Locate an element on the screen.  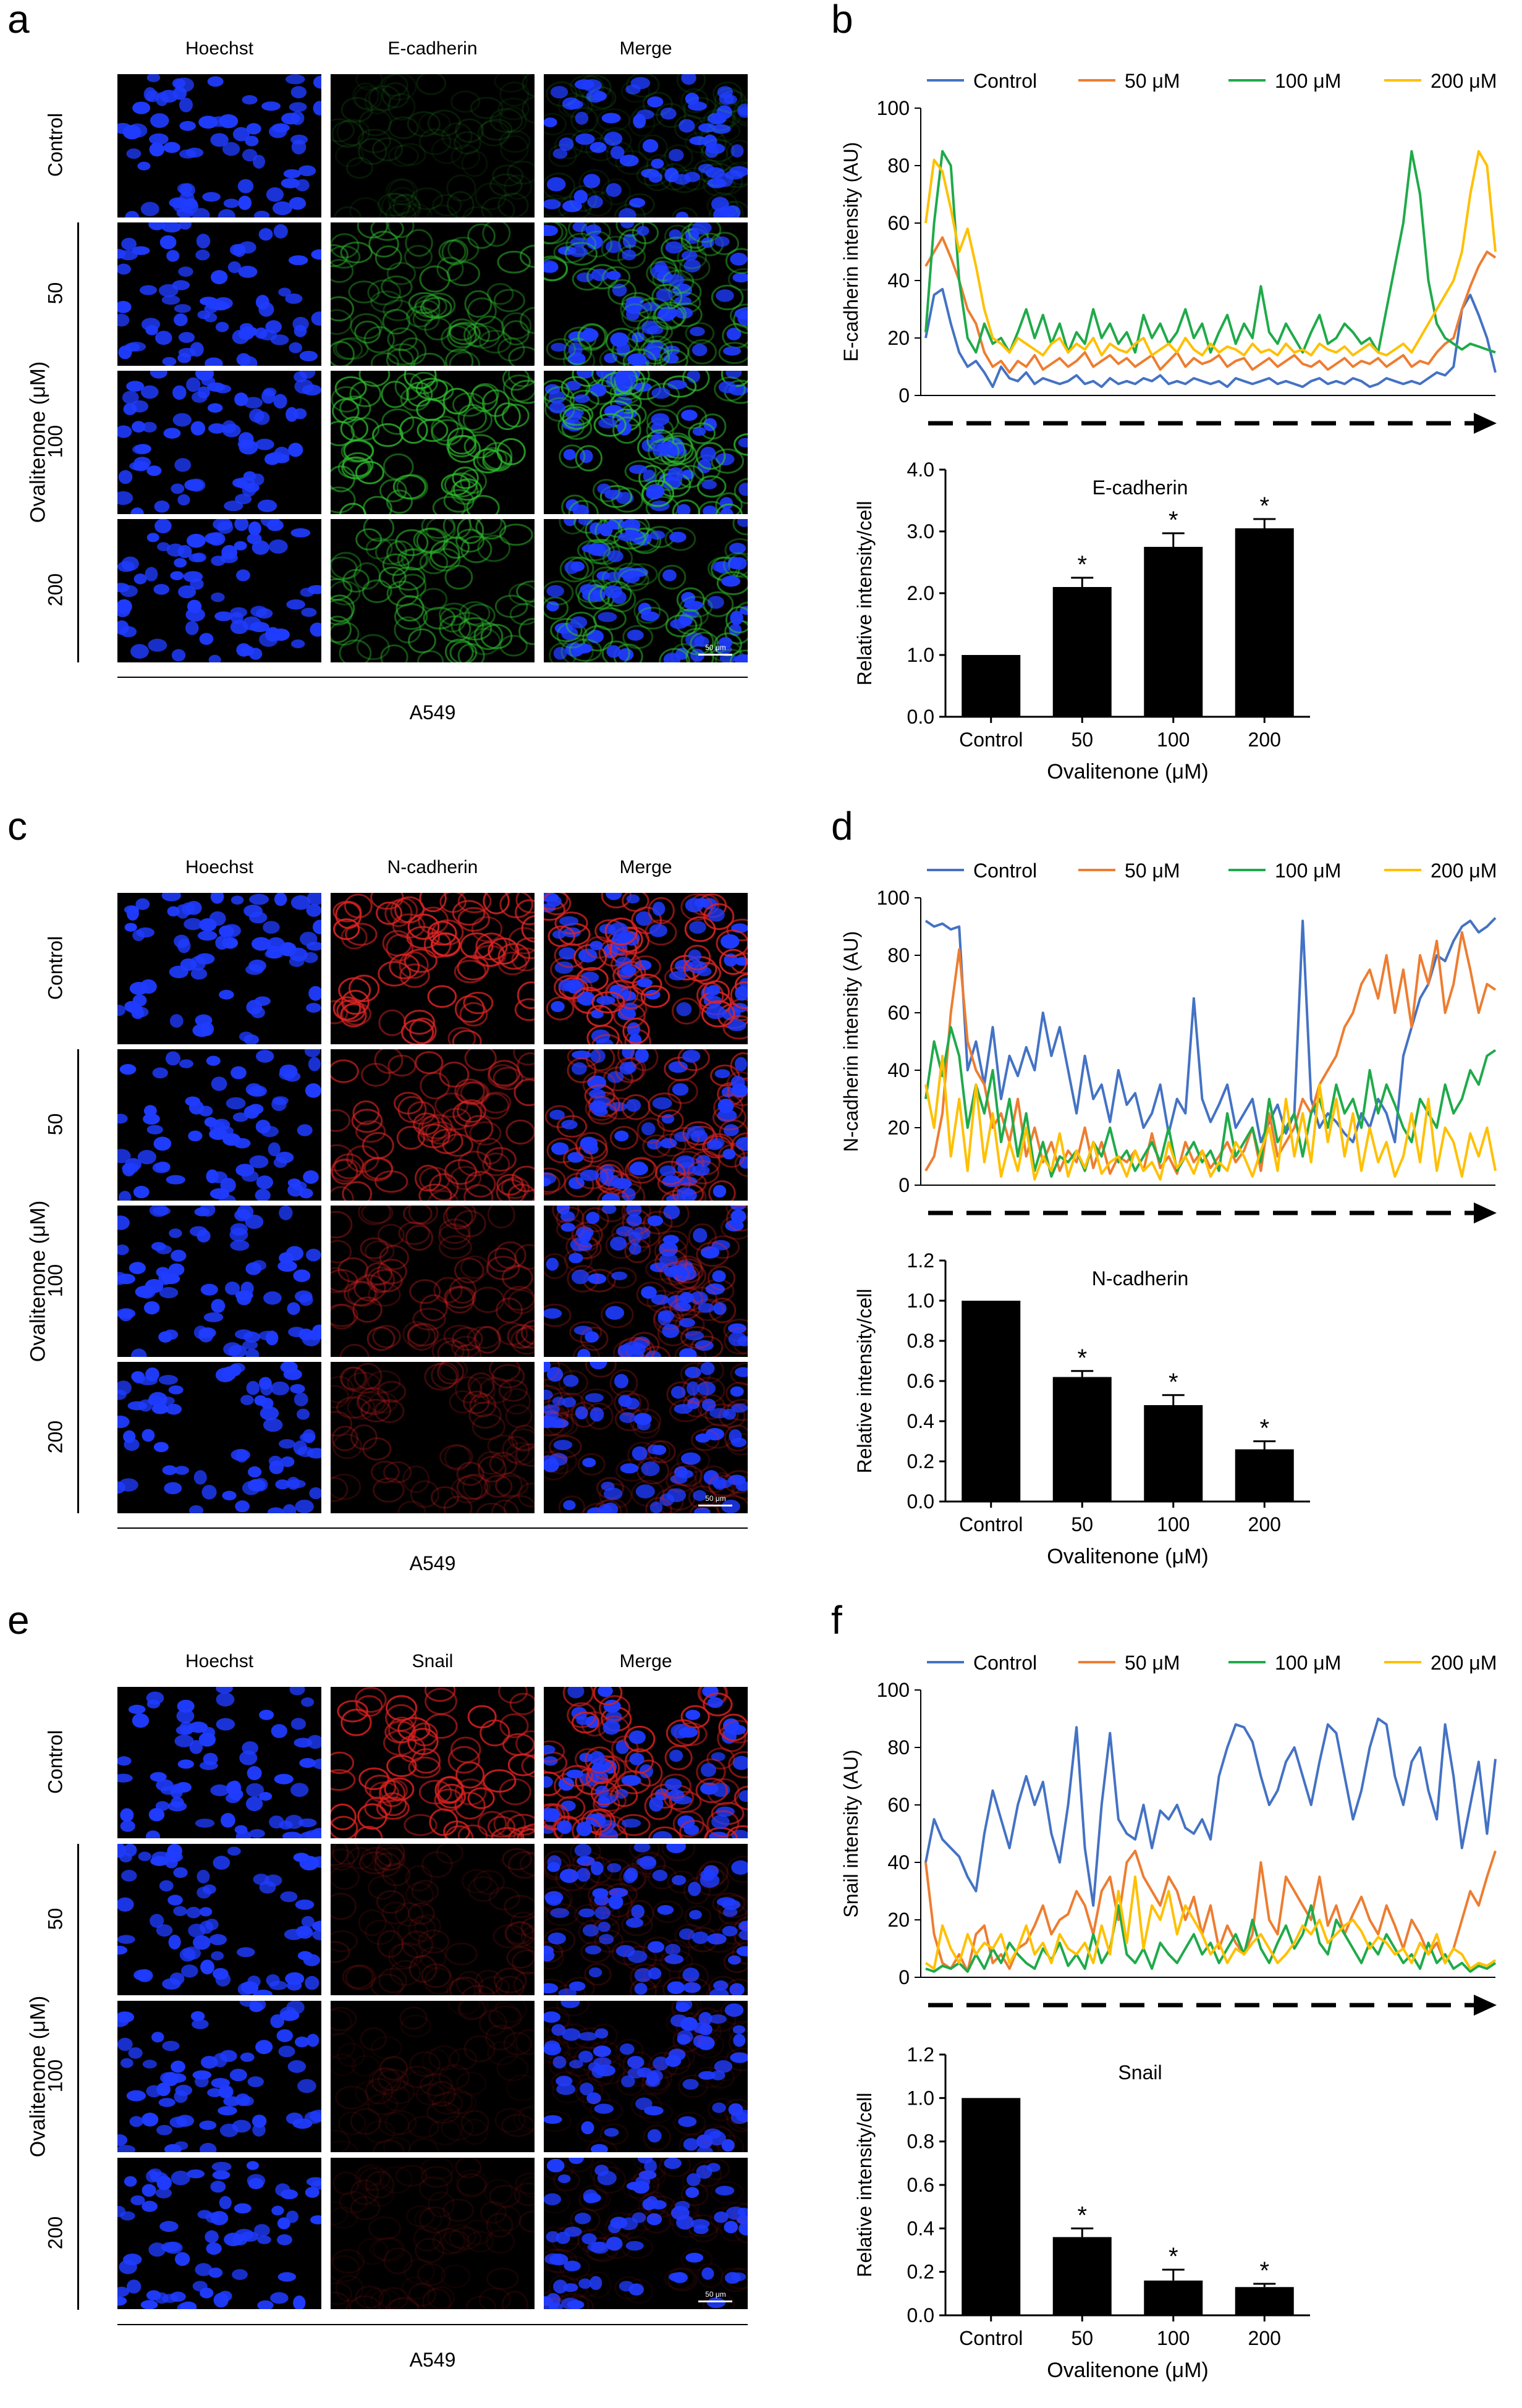
column-header-hoechst: Hoechst is located at coordinates (219, 867).